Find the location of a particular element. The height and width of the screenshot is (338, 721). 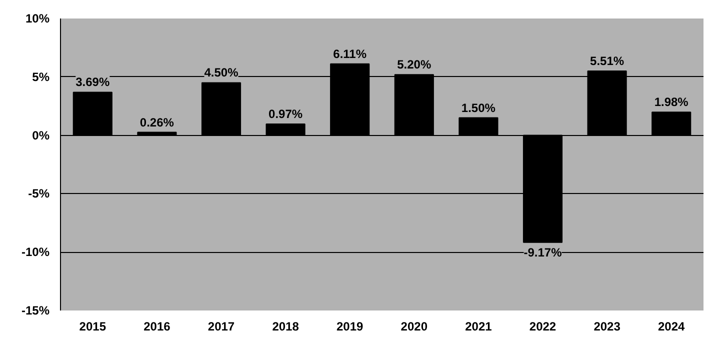

data-label: 4.50% is located at coordinates (221, 73).